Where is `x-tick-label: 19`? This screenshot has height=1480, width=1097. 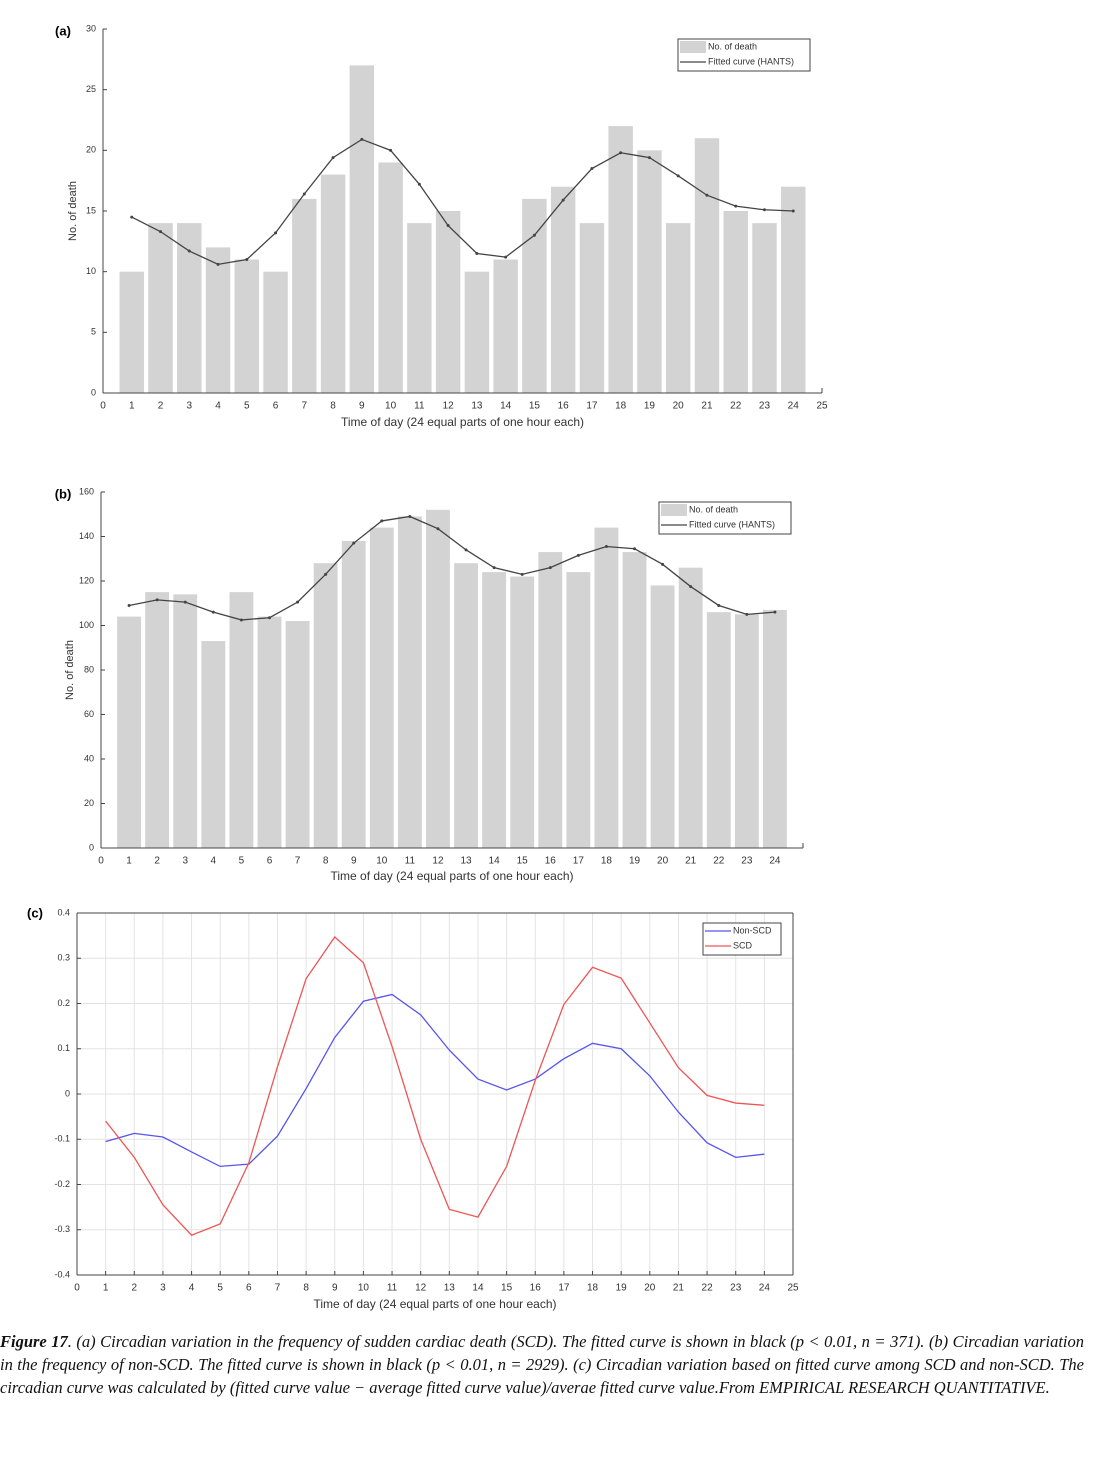
x-tick-label: 19 is located at coordinates (635, 861).